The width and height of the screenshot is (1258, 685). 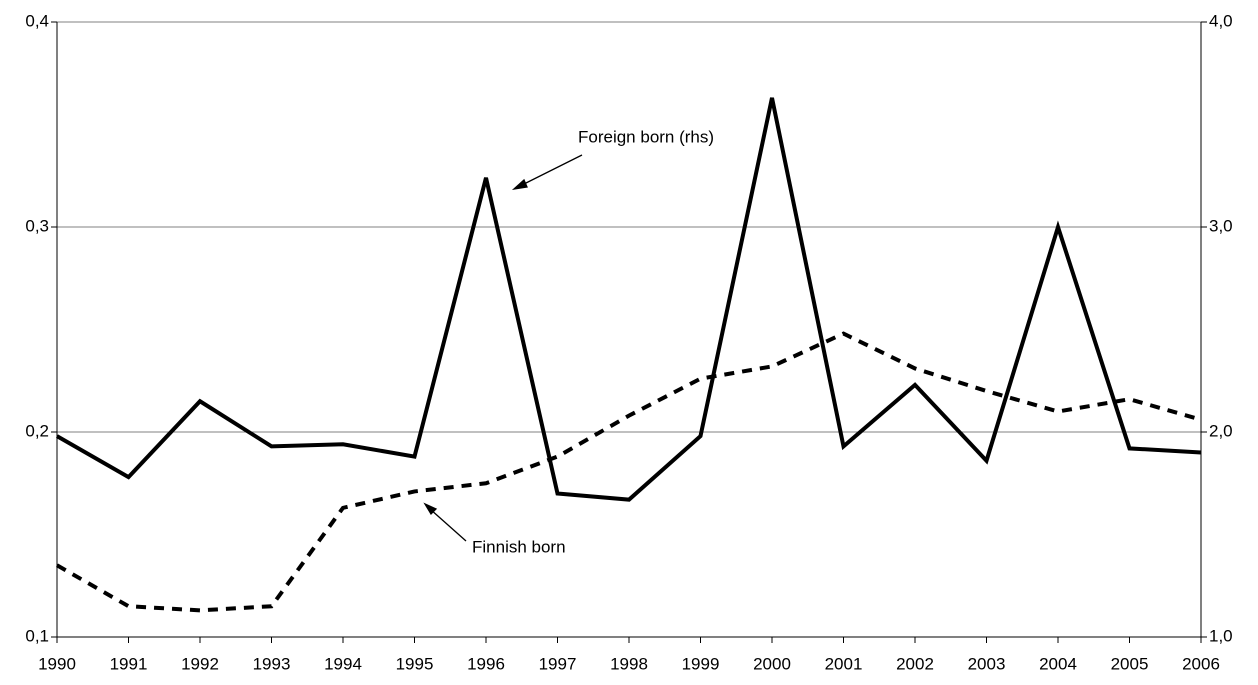 What do you see at coordinates (1221, 20) in the screenshot?
I see `y2-tick-label: 4,0` at bounding box center [1221, 20].